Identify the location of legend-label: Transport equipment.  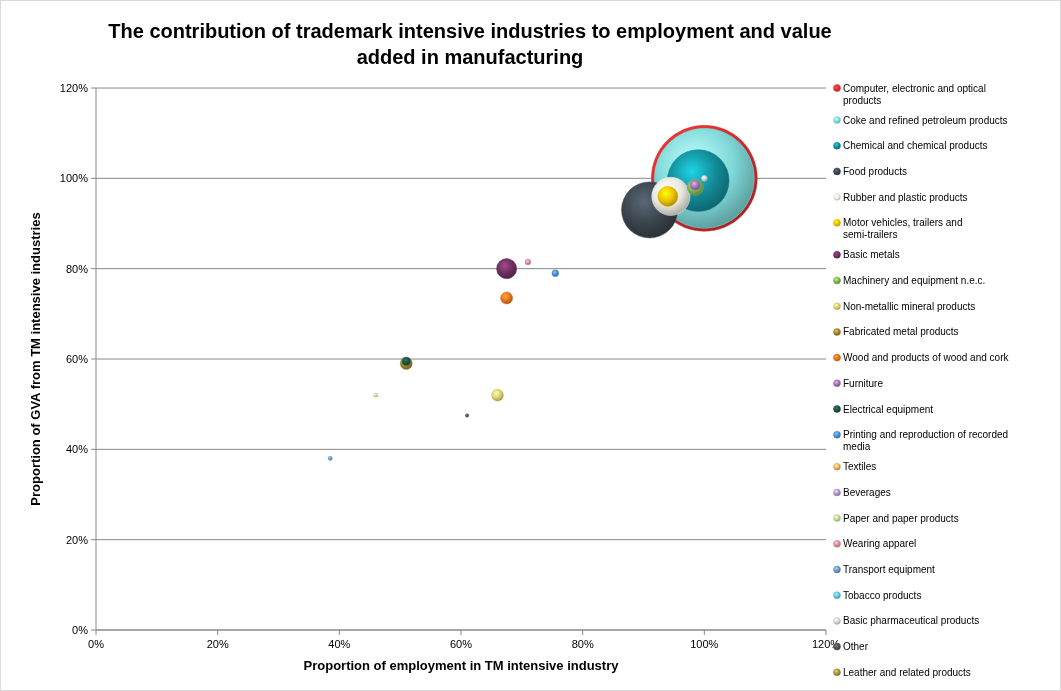
(889, 569).